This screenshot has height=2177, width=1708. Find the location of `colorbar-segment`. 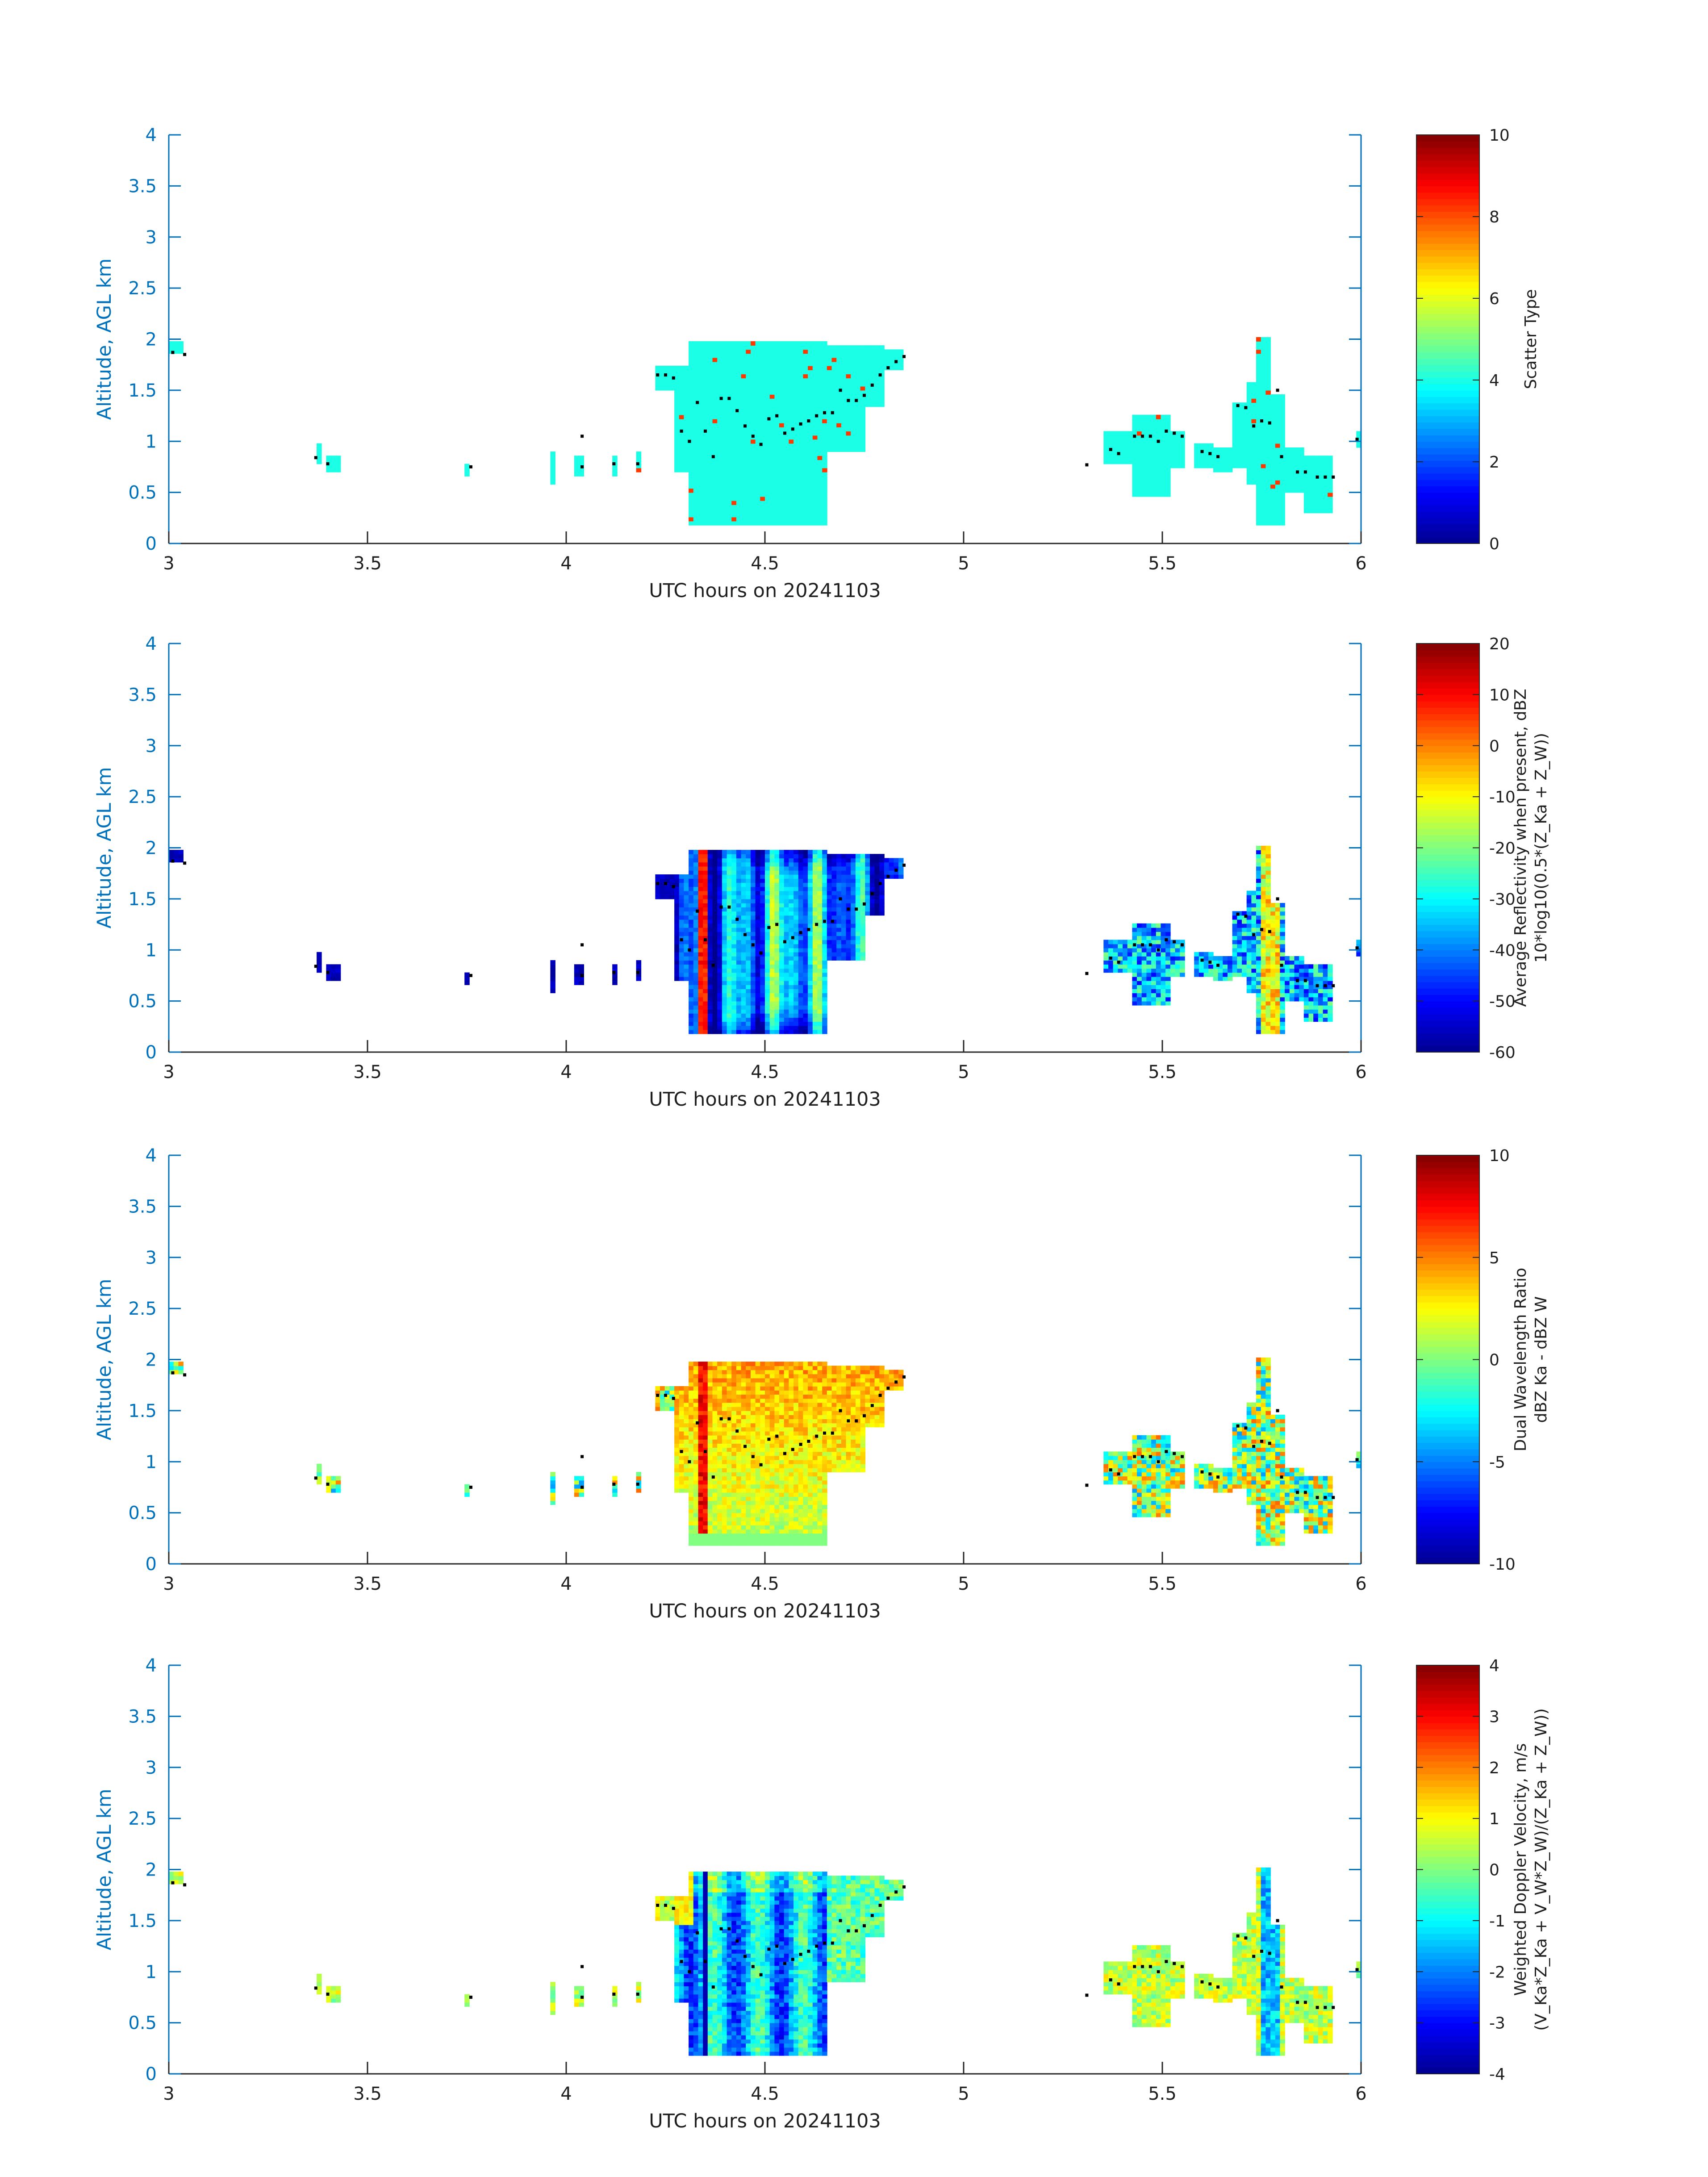

colorbar-segment is located at coordinates (1447, 380).